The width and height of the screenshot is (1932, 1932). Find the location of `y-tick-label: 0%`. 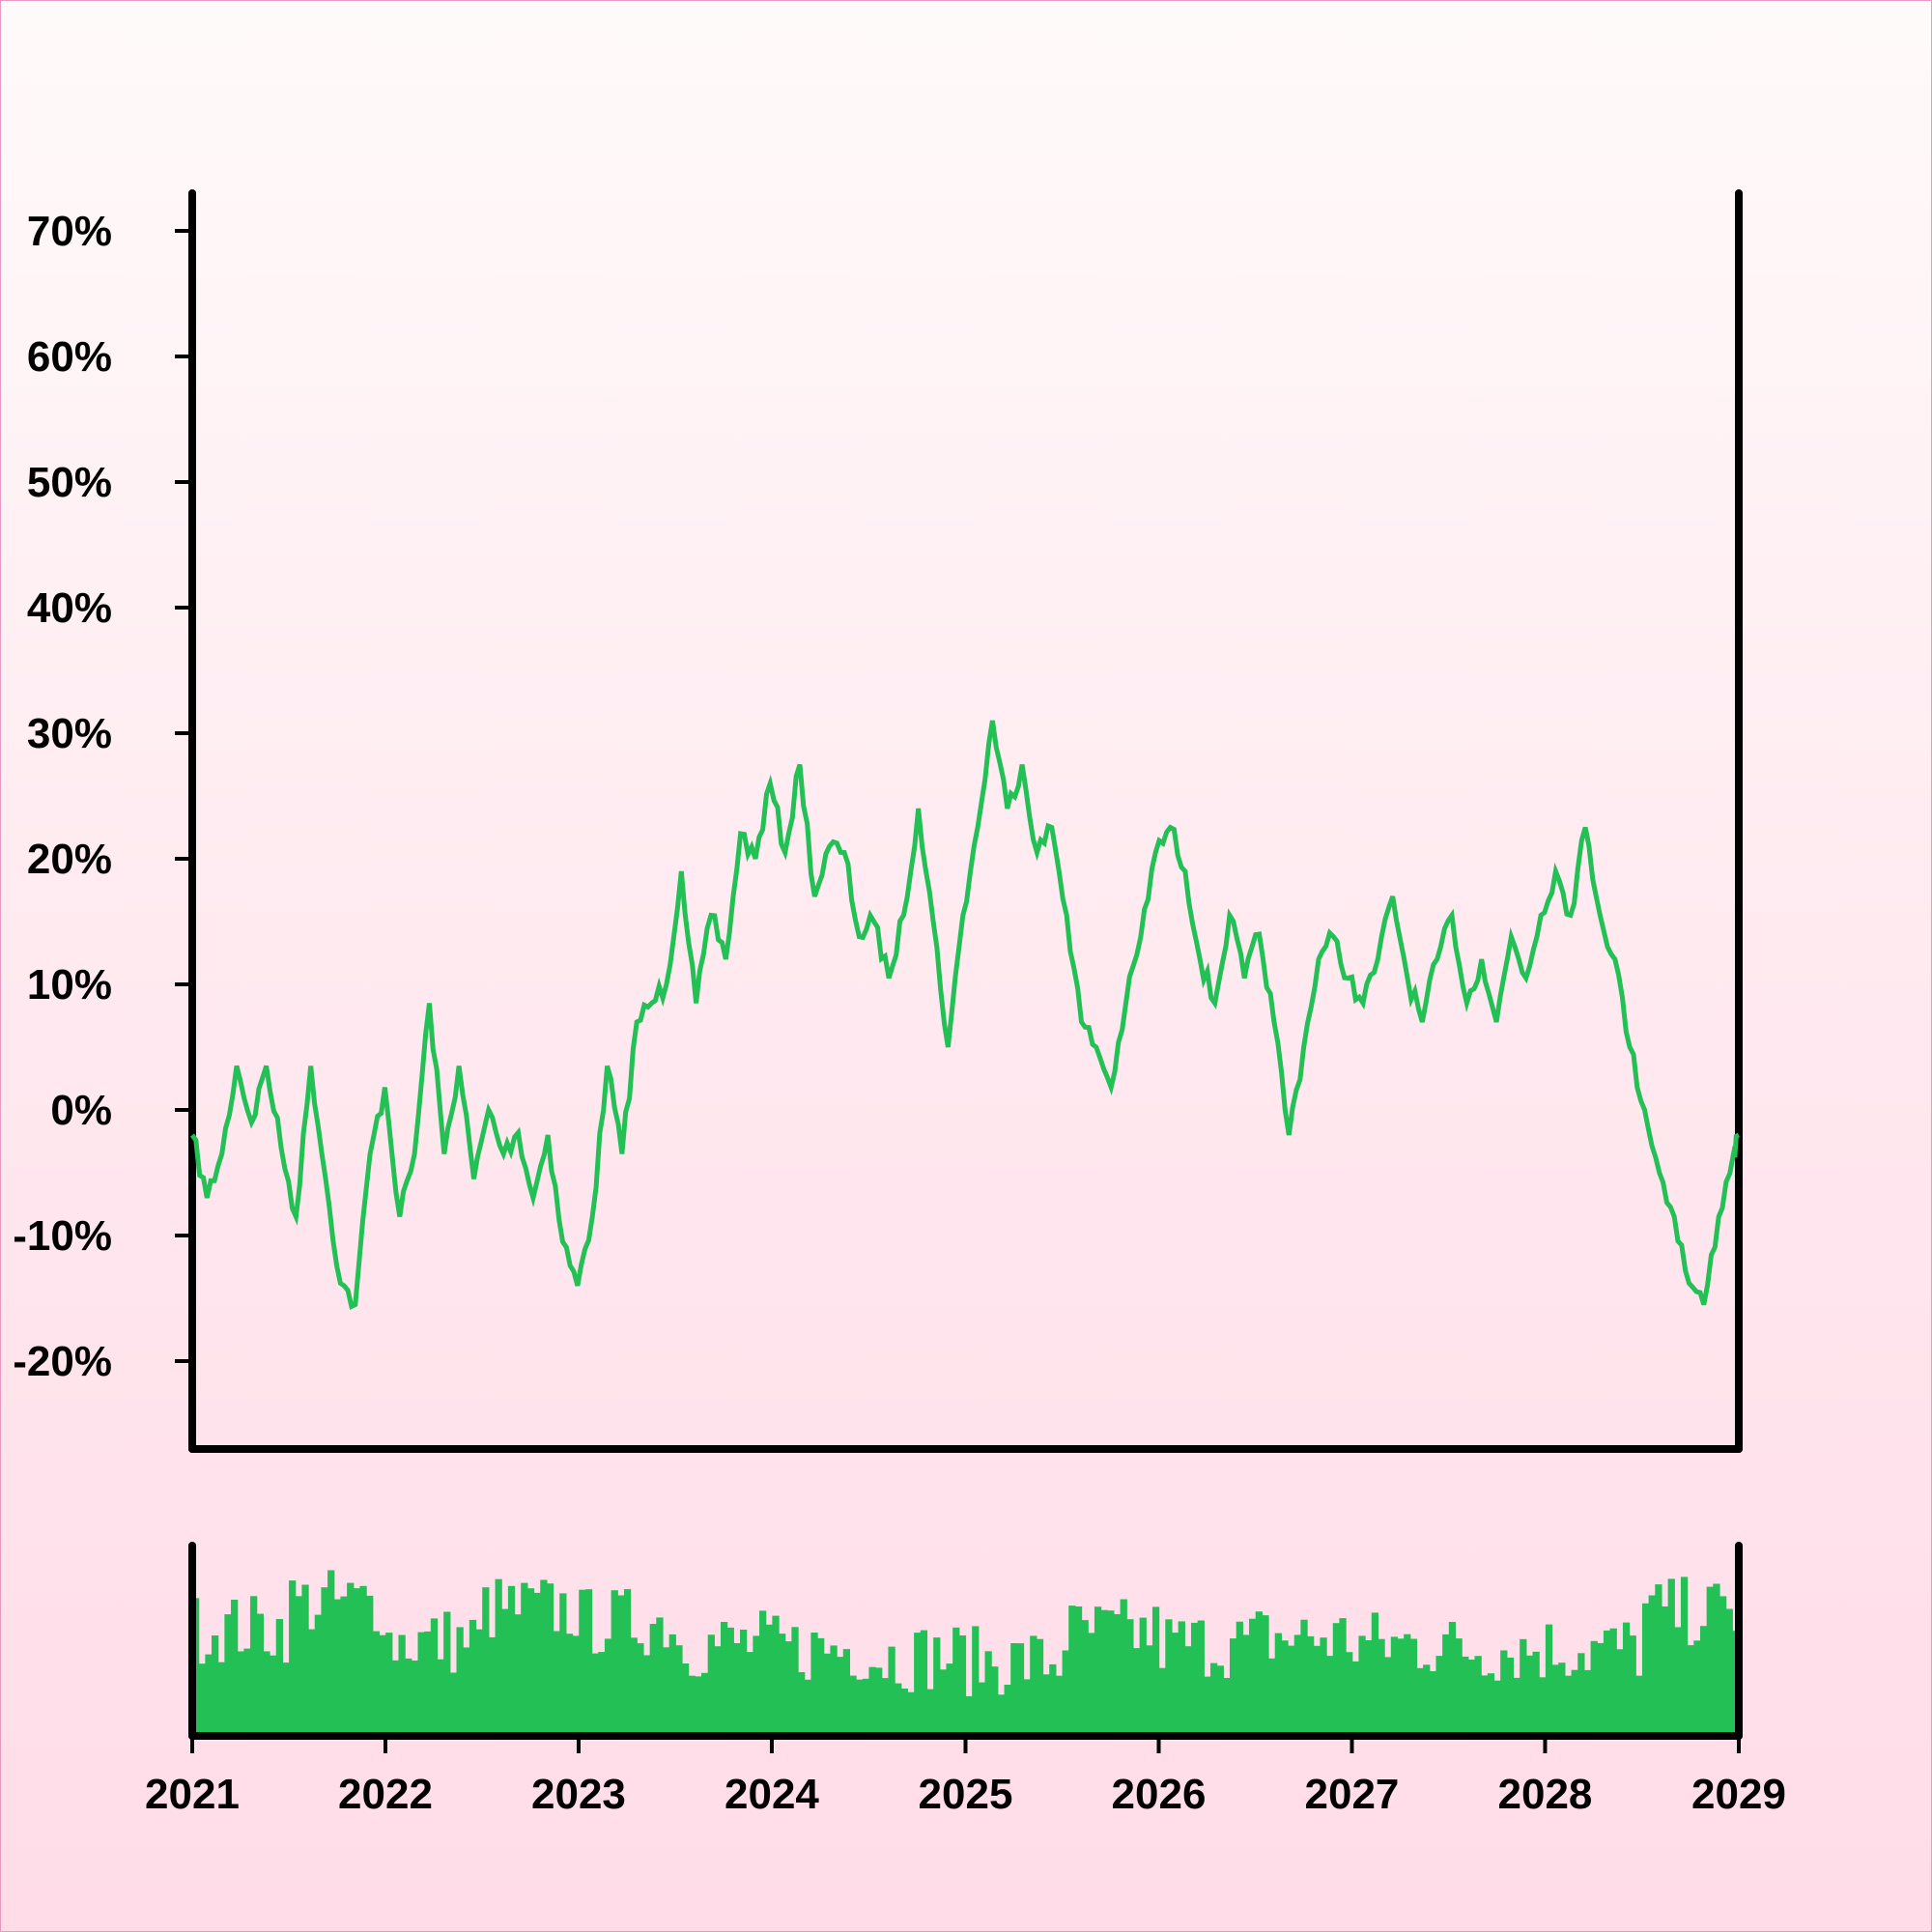

y-tick-label: 0% is located at coordinates (81, 1110).